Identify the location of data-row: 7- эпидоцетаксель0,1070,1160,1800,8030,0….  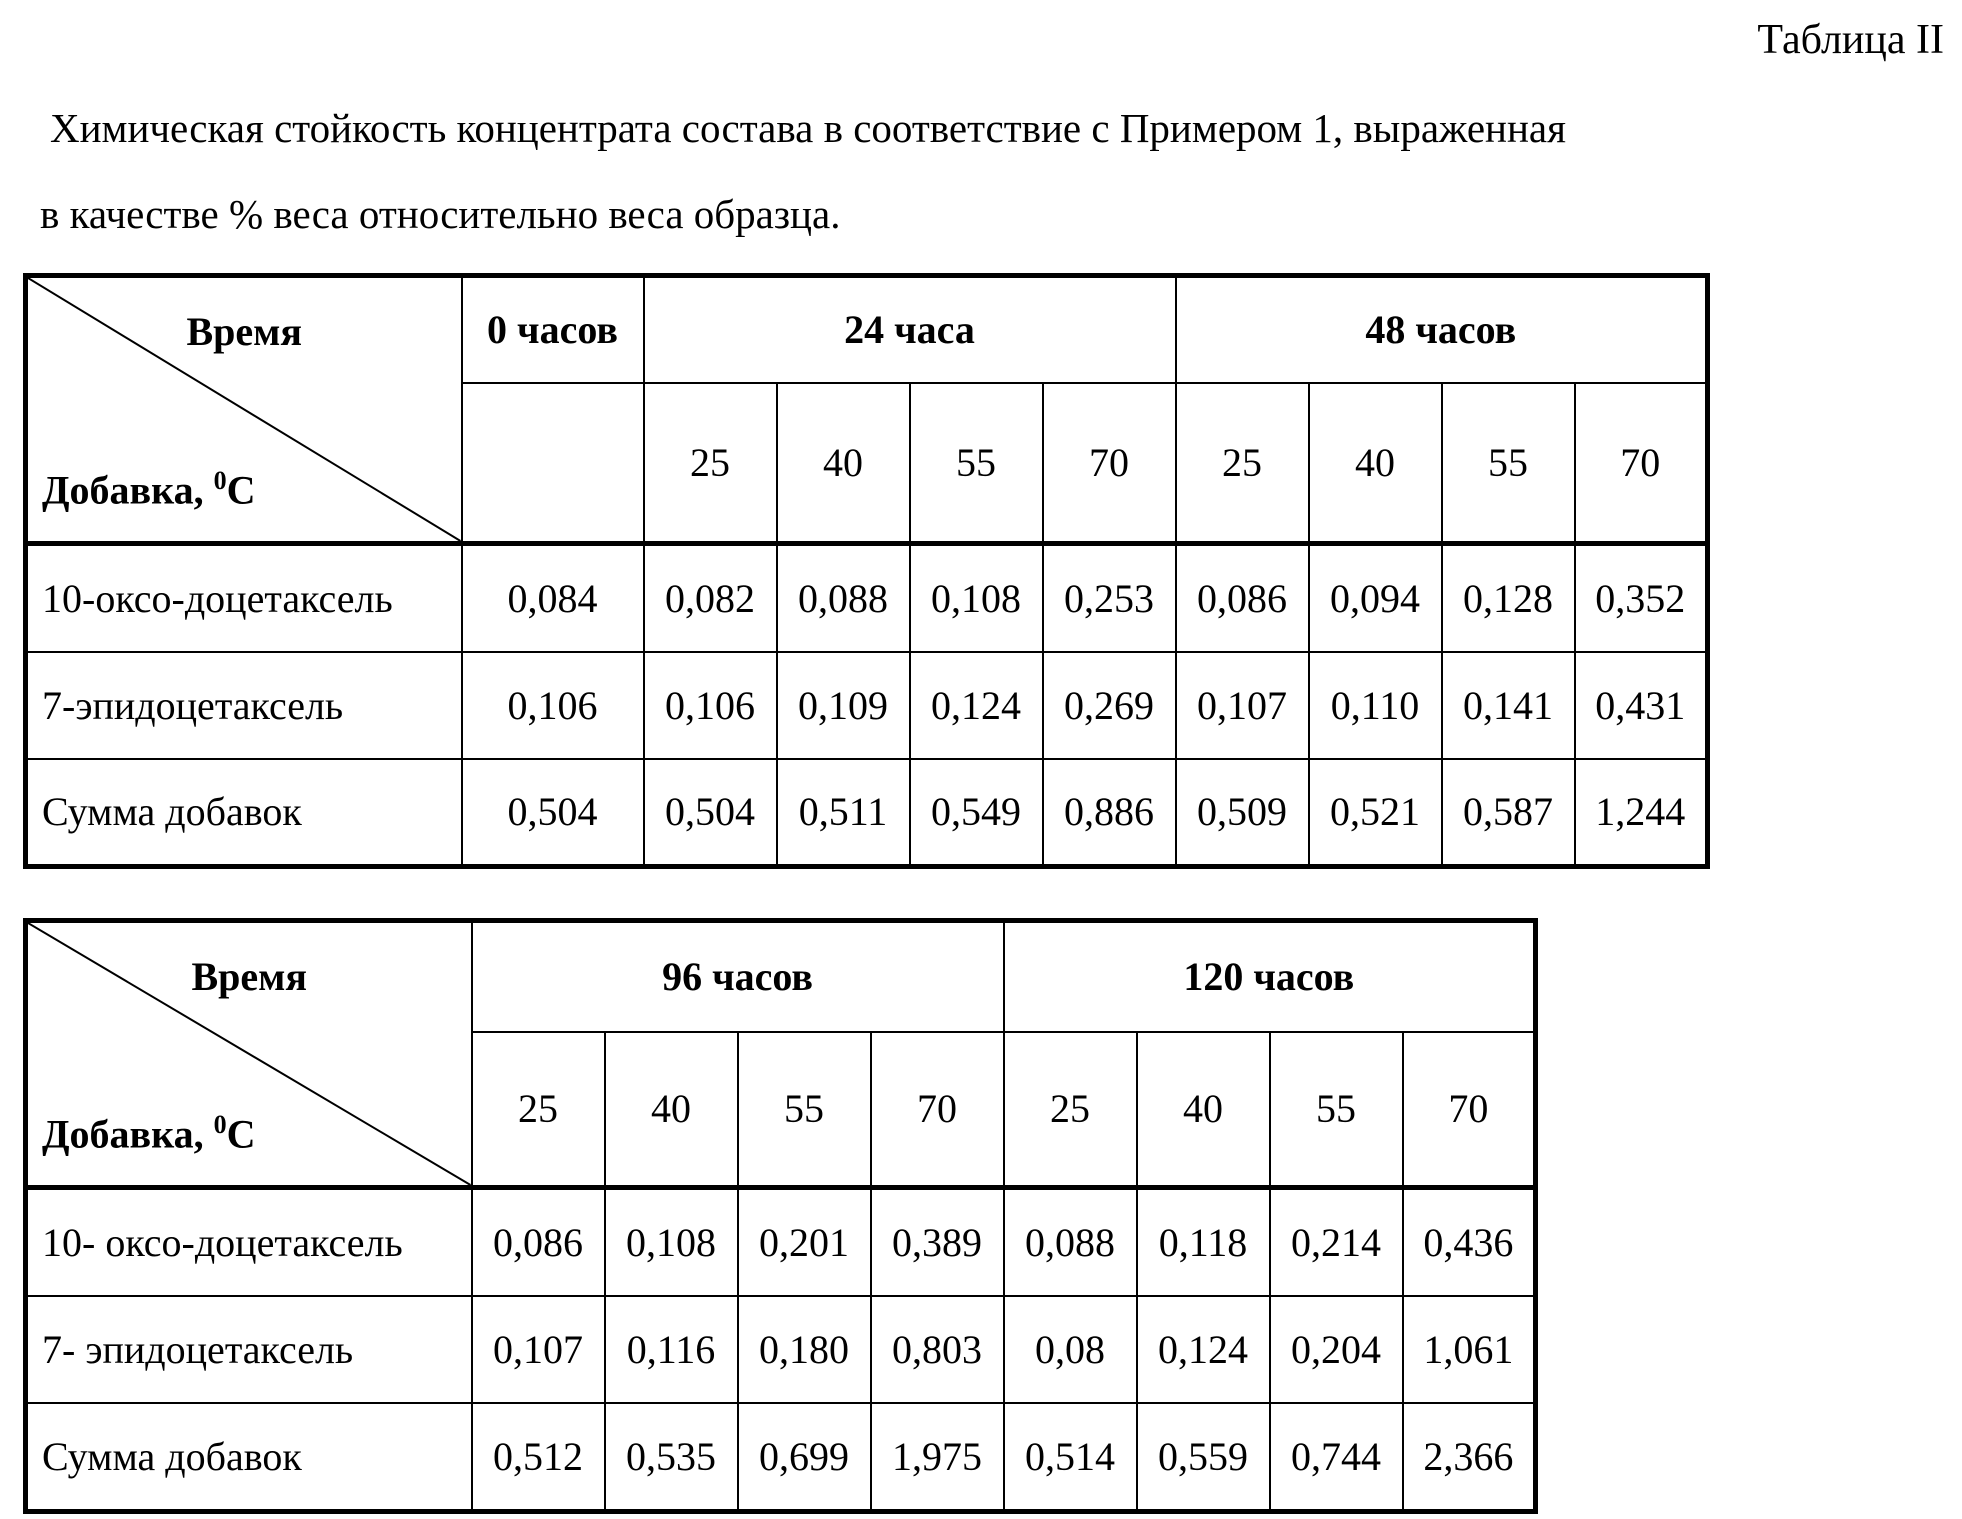
(781, 1349).